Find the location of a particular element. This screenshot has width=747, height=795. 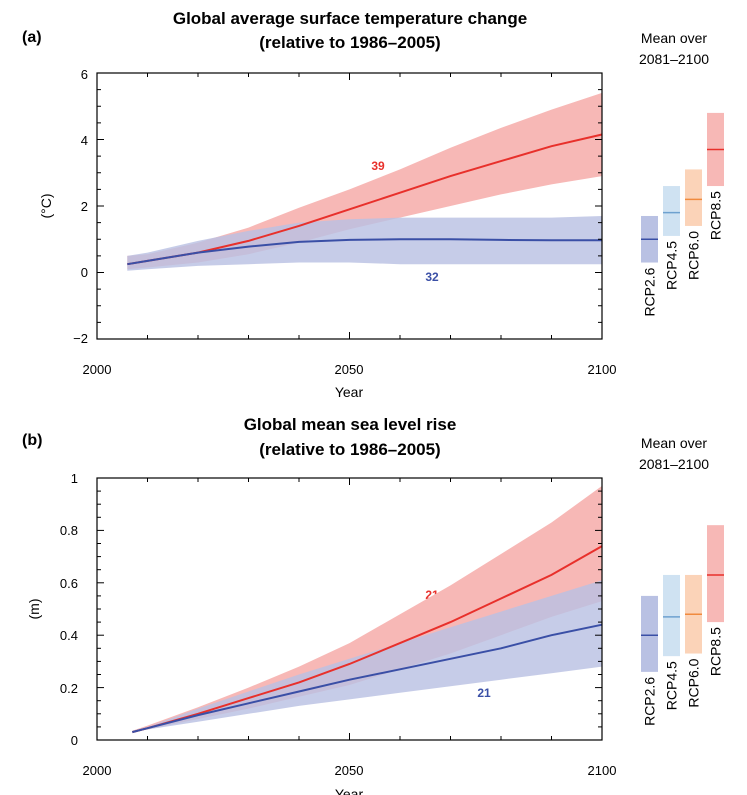

side-boxes-b: RCP2.6 RCP4.5 RCP6.0 RCP8.5 is located at coordinates (682, 625).